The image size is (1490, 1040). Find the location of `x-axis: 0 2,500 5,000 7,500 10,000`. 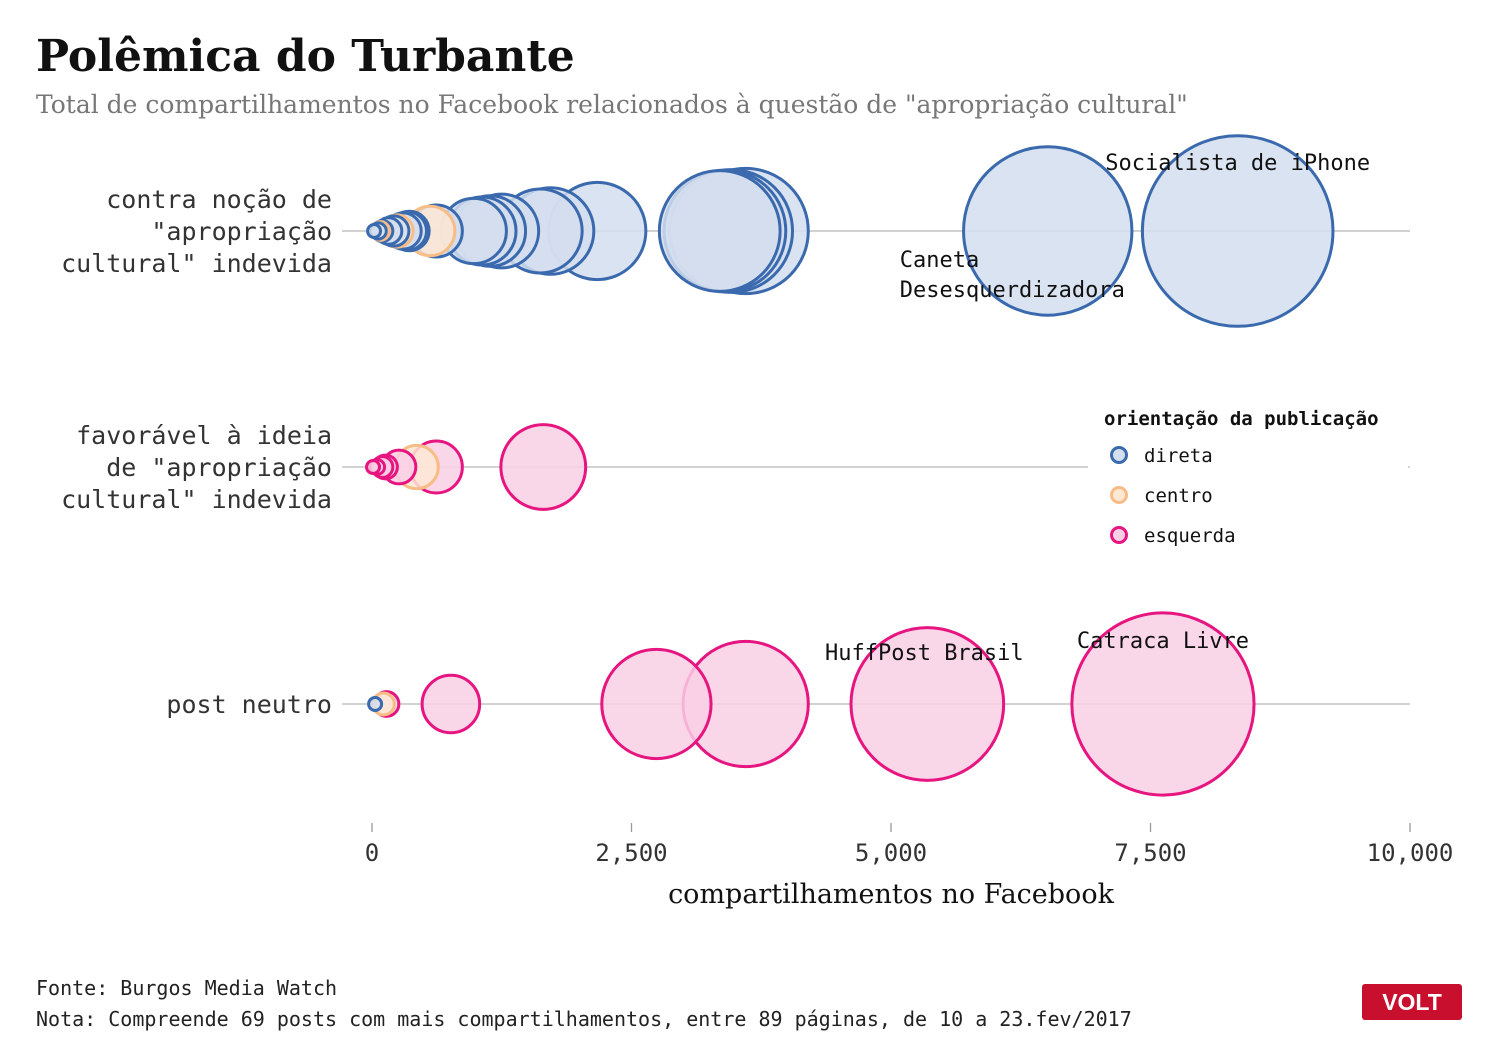

x-axis: 0 2,500 5,000 7,500 10,000 is located at coordinates (909, 845).